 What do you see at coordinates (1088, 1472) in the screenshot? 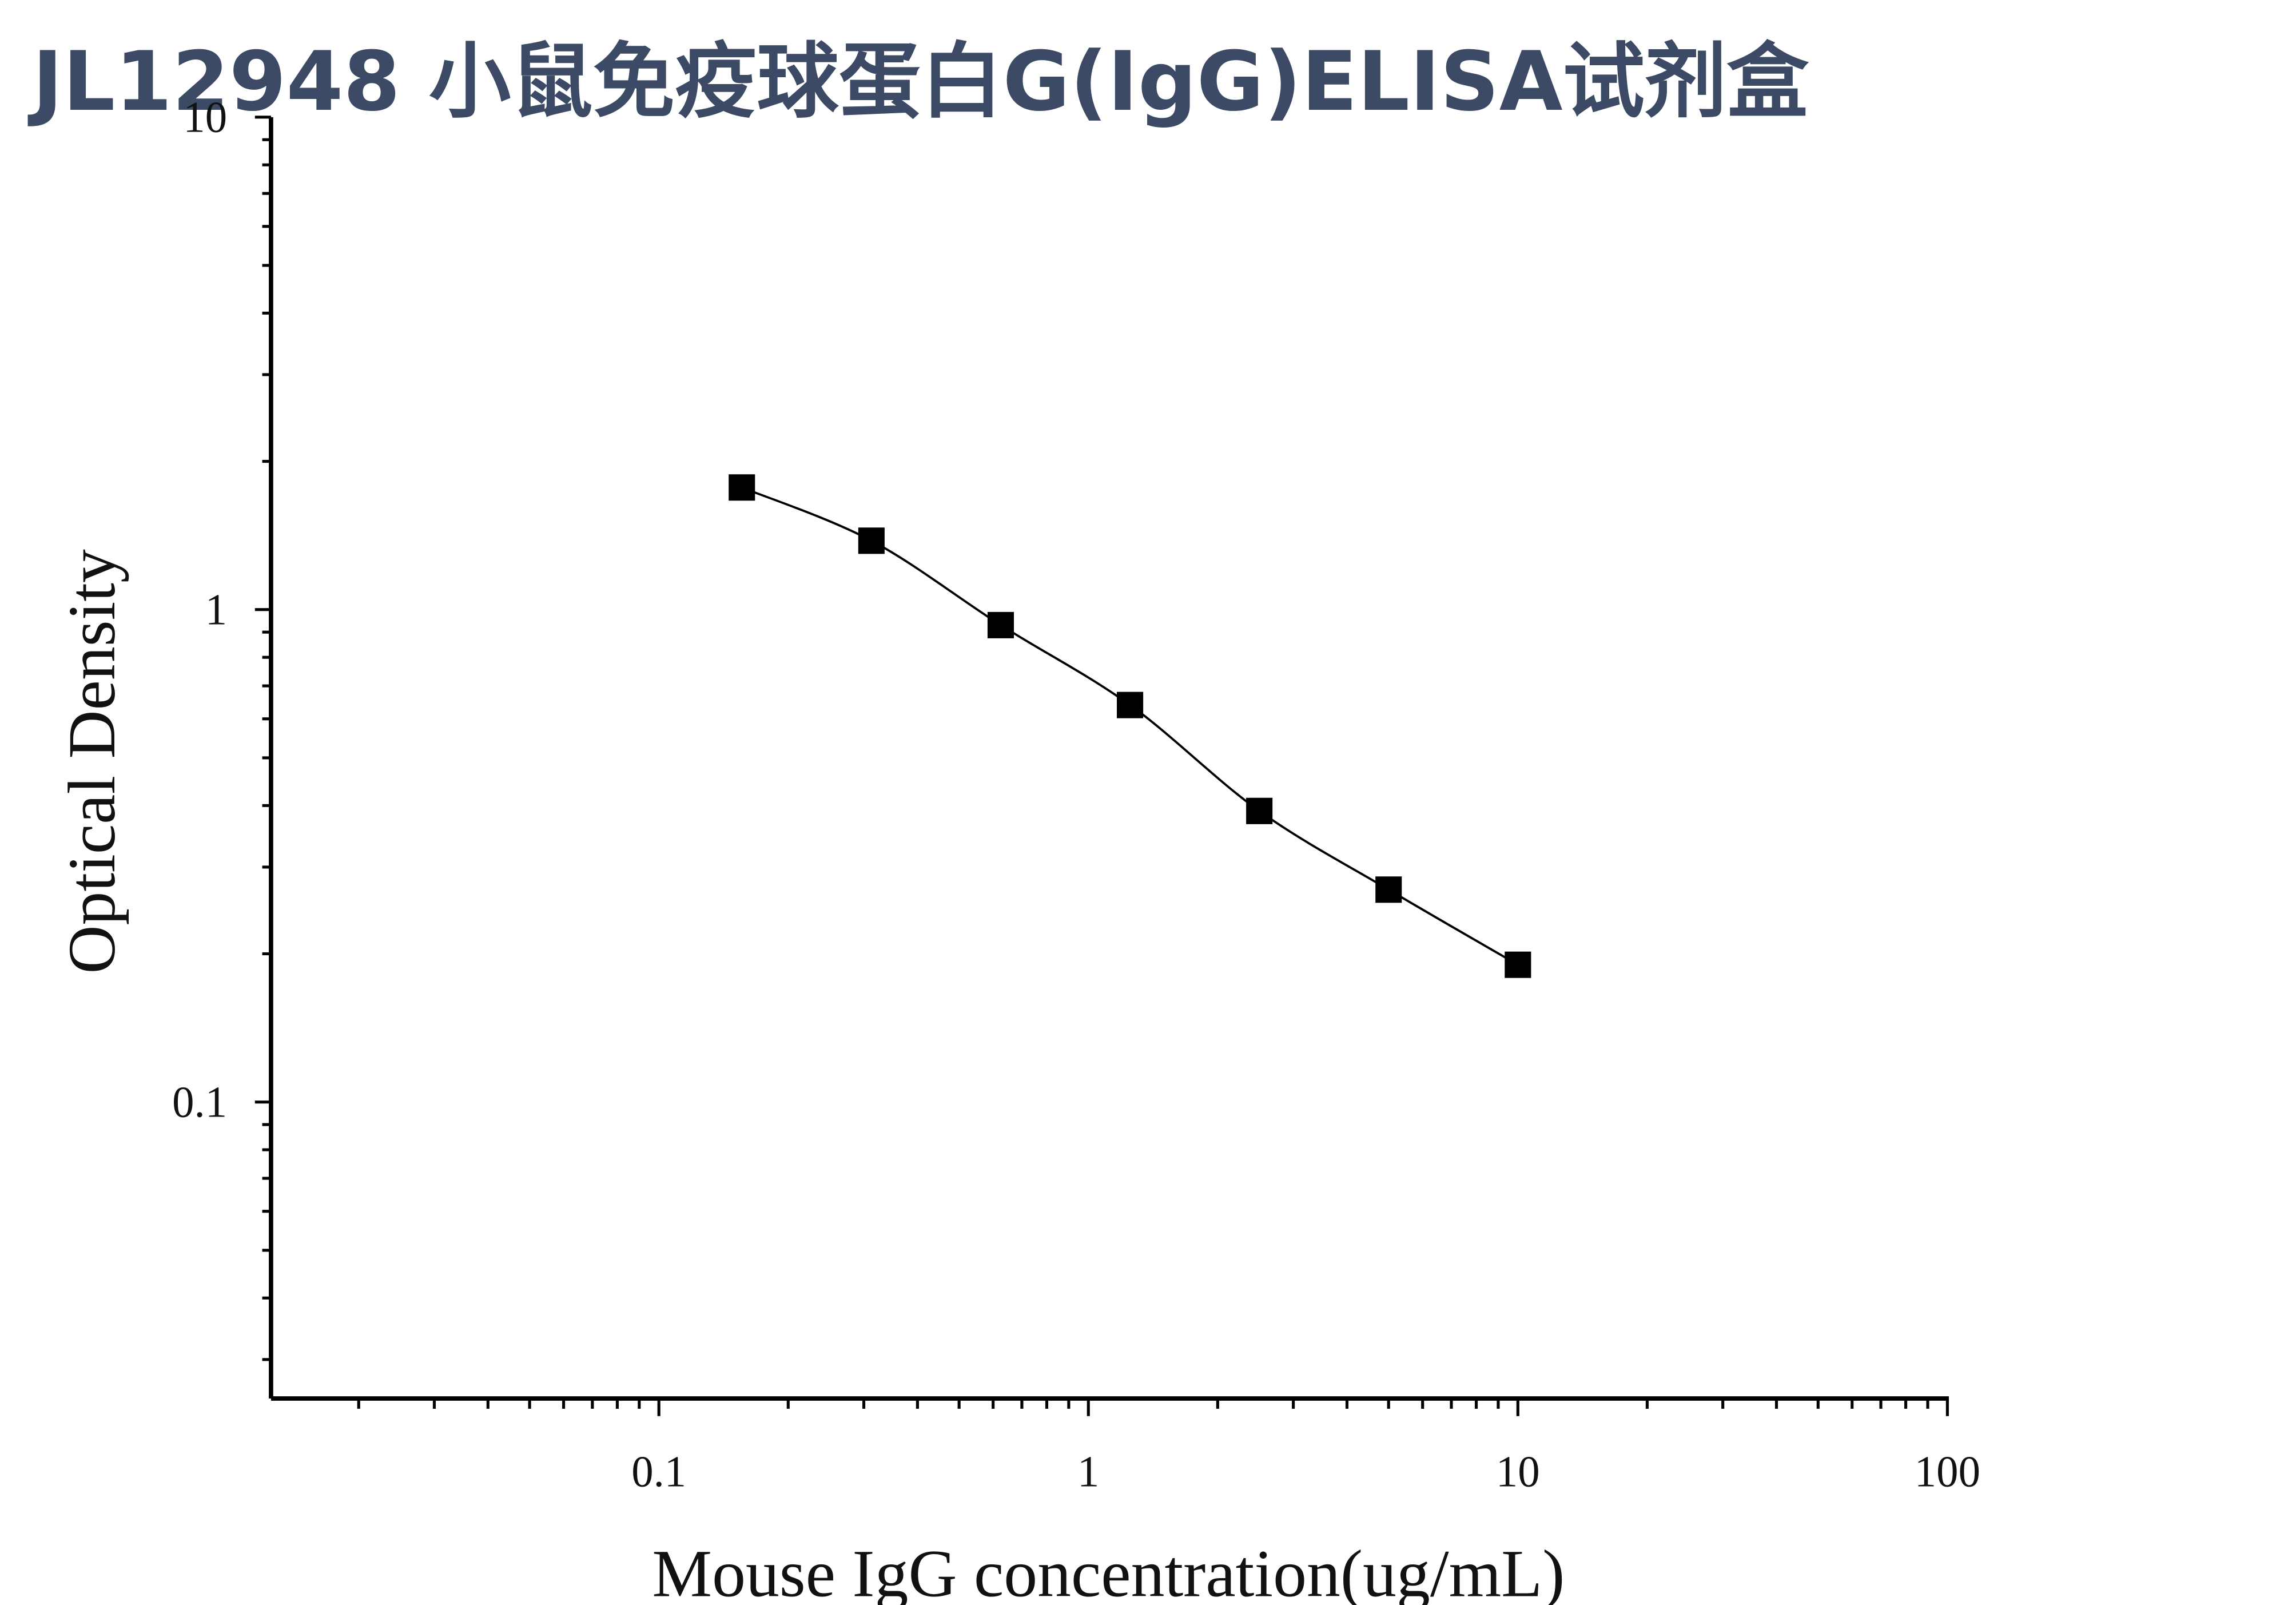
I see `x-tick-label: 1` at bounding box center [1088, 1472].